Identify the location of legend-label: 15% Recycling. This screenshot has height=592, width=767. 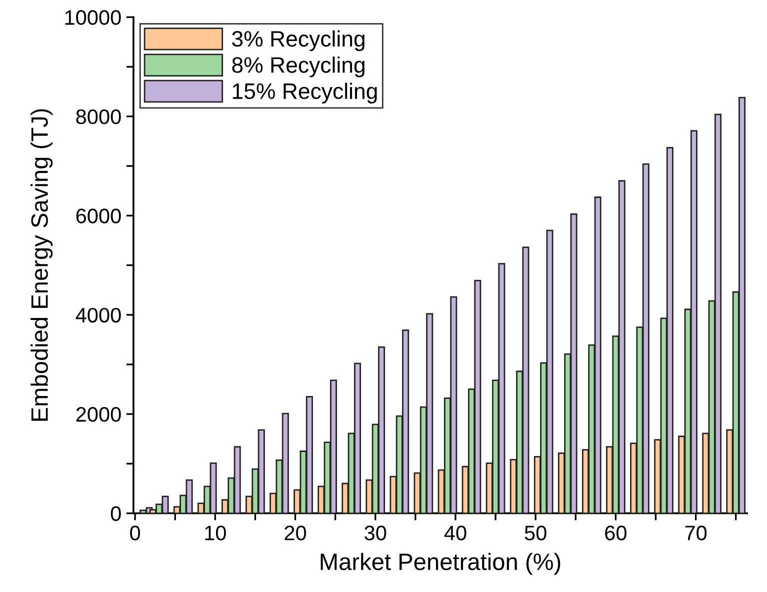
(304, 93).